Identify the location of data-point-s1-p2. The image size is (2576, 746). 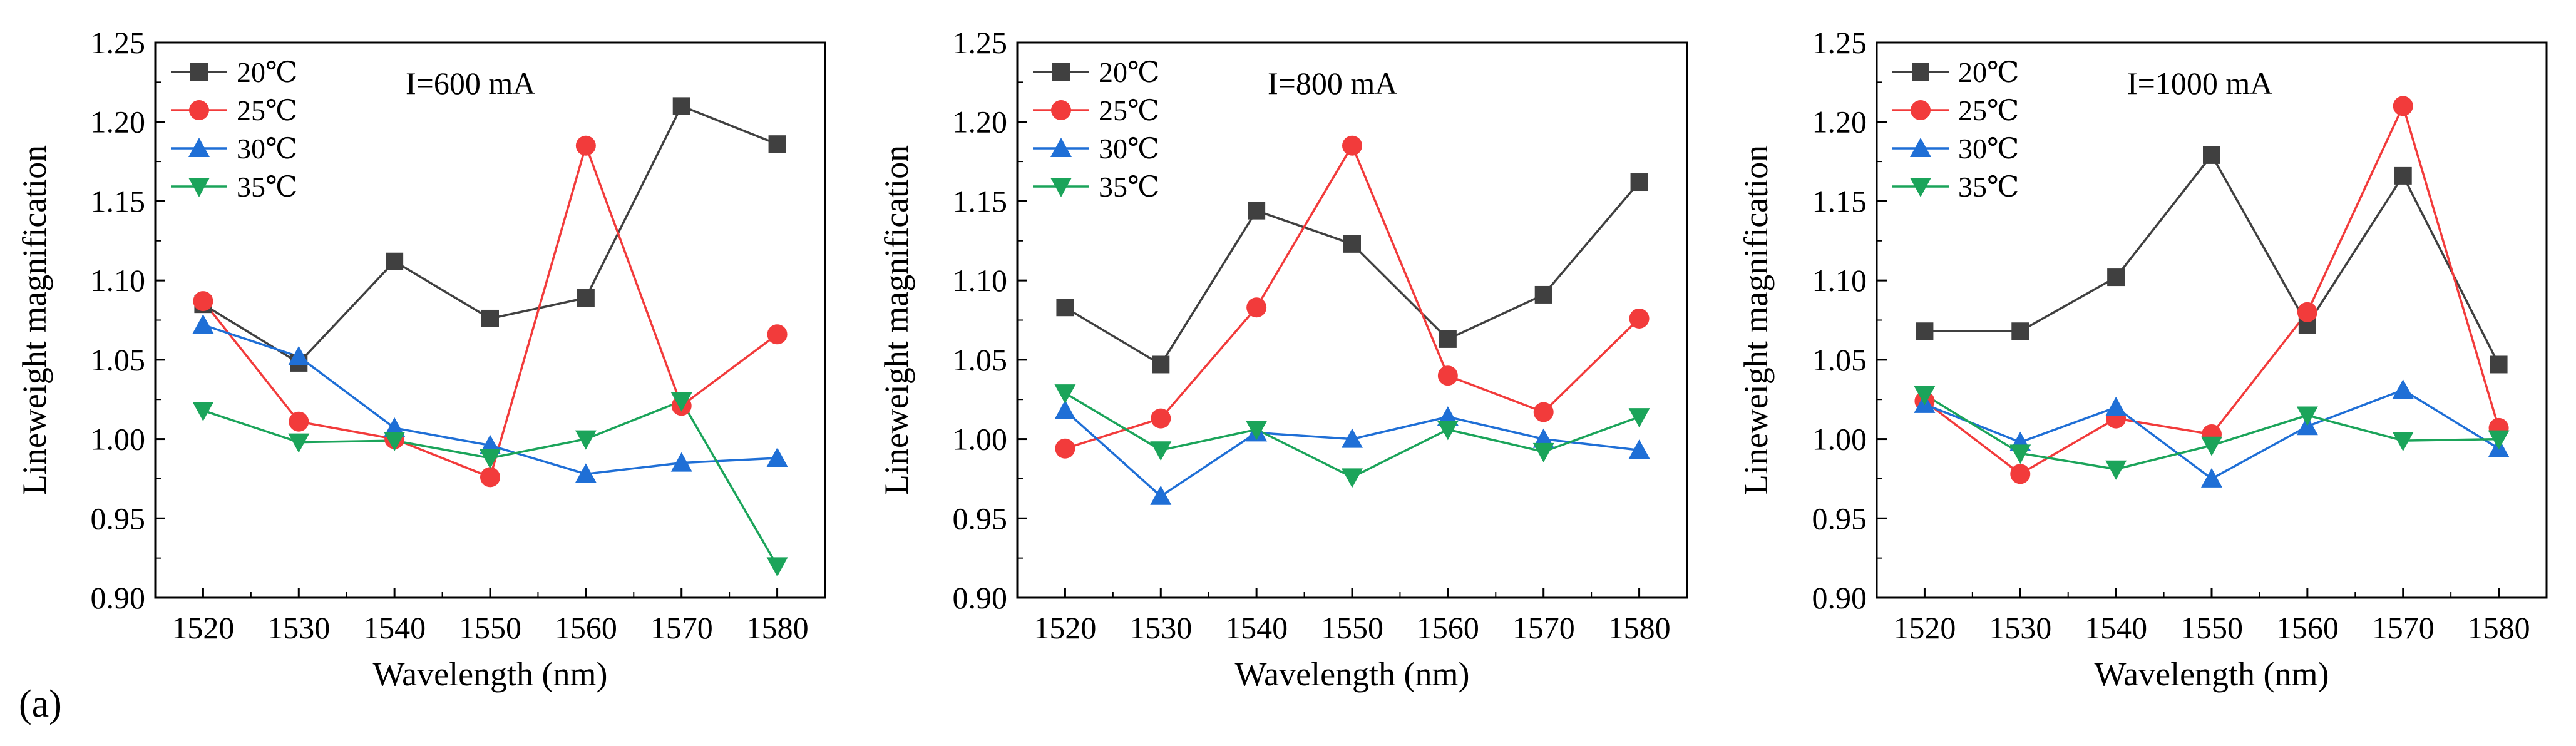
(2020, 331).